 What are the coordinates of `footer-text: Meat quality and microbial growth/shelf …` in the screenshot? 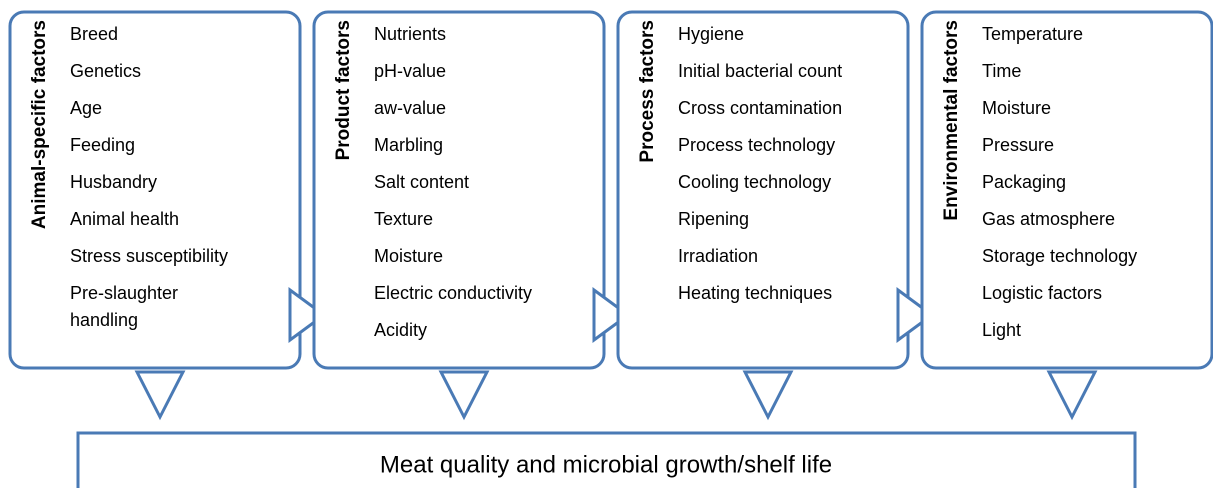 It's located at (606, 464).